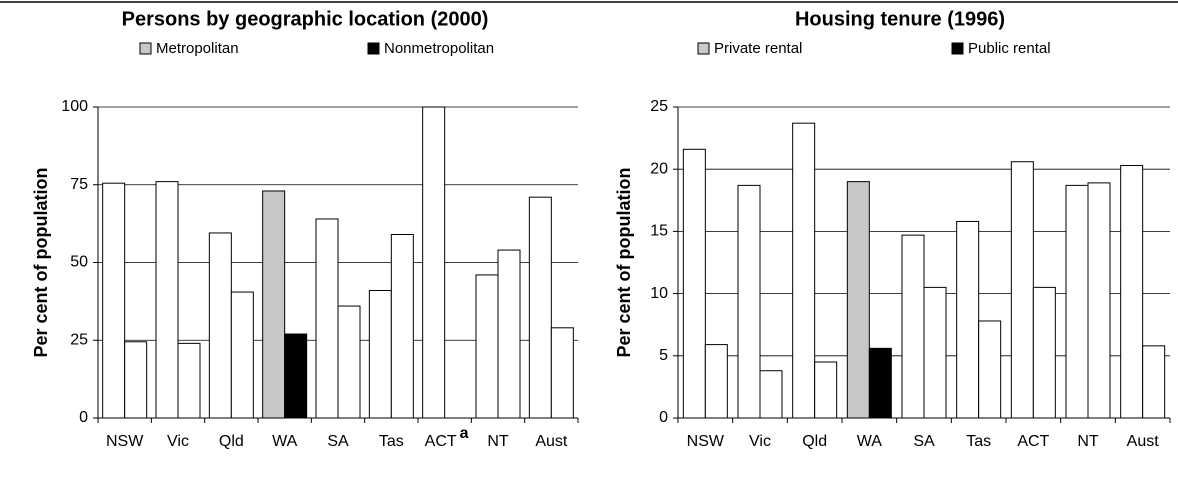 This screenshot has width=1178, height=477. I want to click on y-tick-label: 5, so click(663, 355).